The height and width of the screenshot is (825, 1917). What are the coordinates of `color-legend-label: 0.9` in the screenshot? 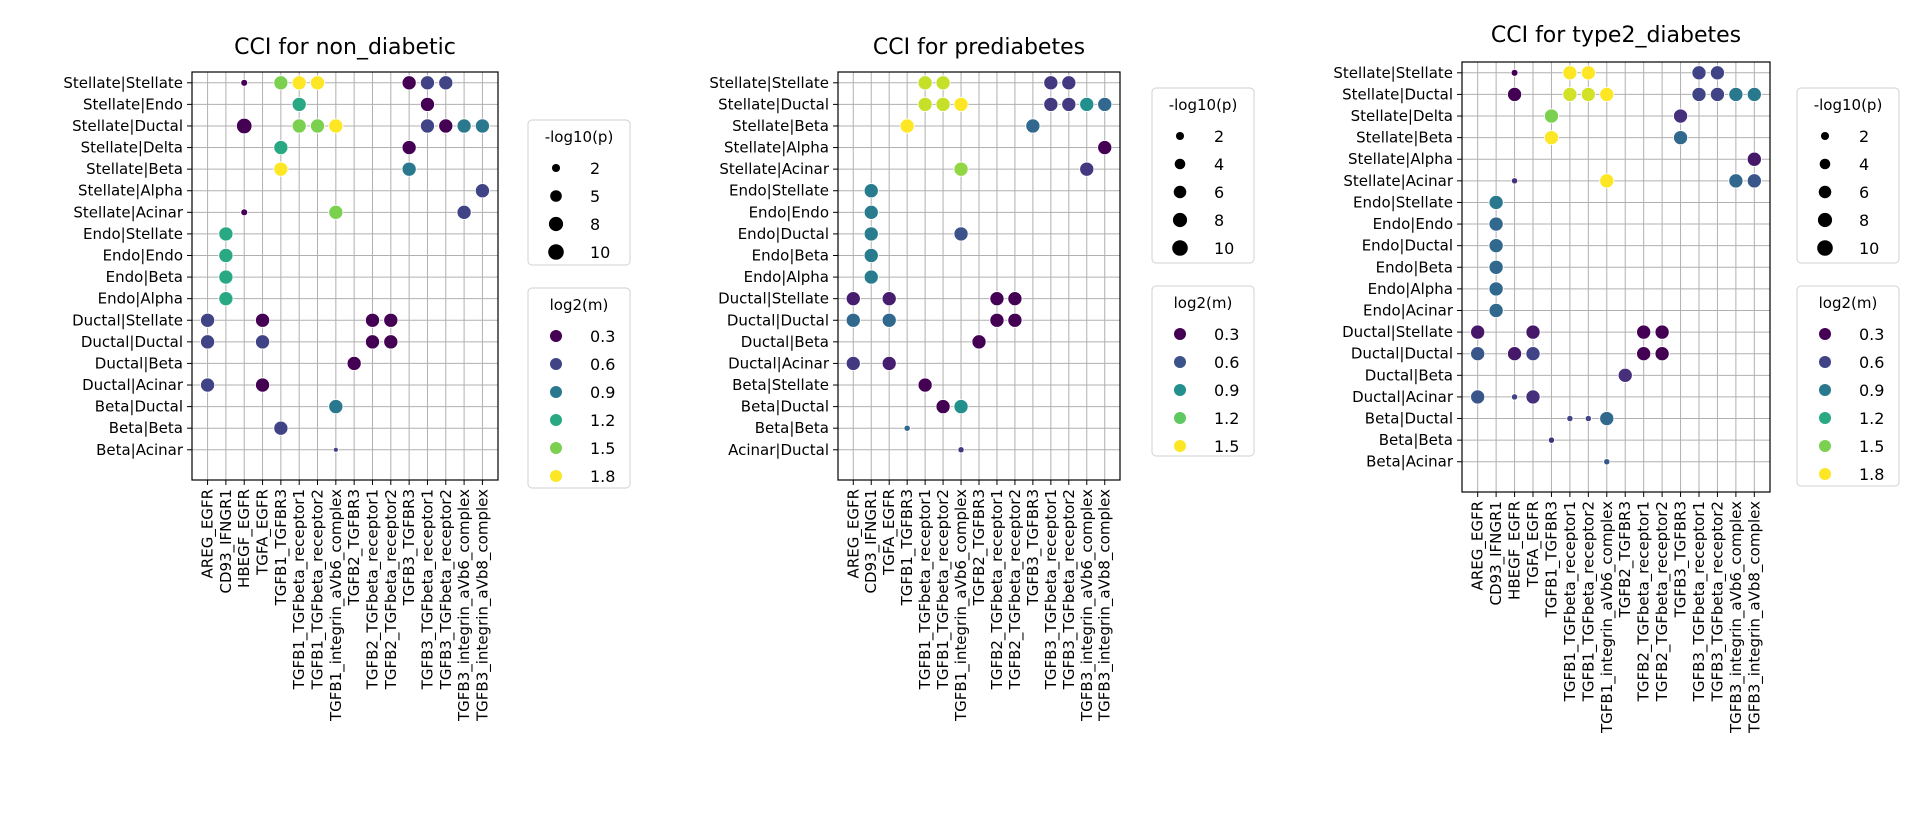 It's located at (1226, 390).